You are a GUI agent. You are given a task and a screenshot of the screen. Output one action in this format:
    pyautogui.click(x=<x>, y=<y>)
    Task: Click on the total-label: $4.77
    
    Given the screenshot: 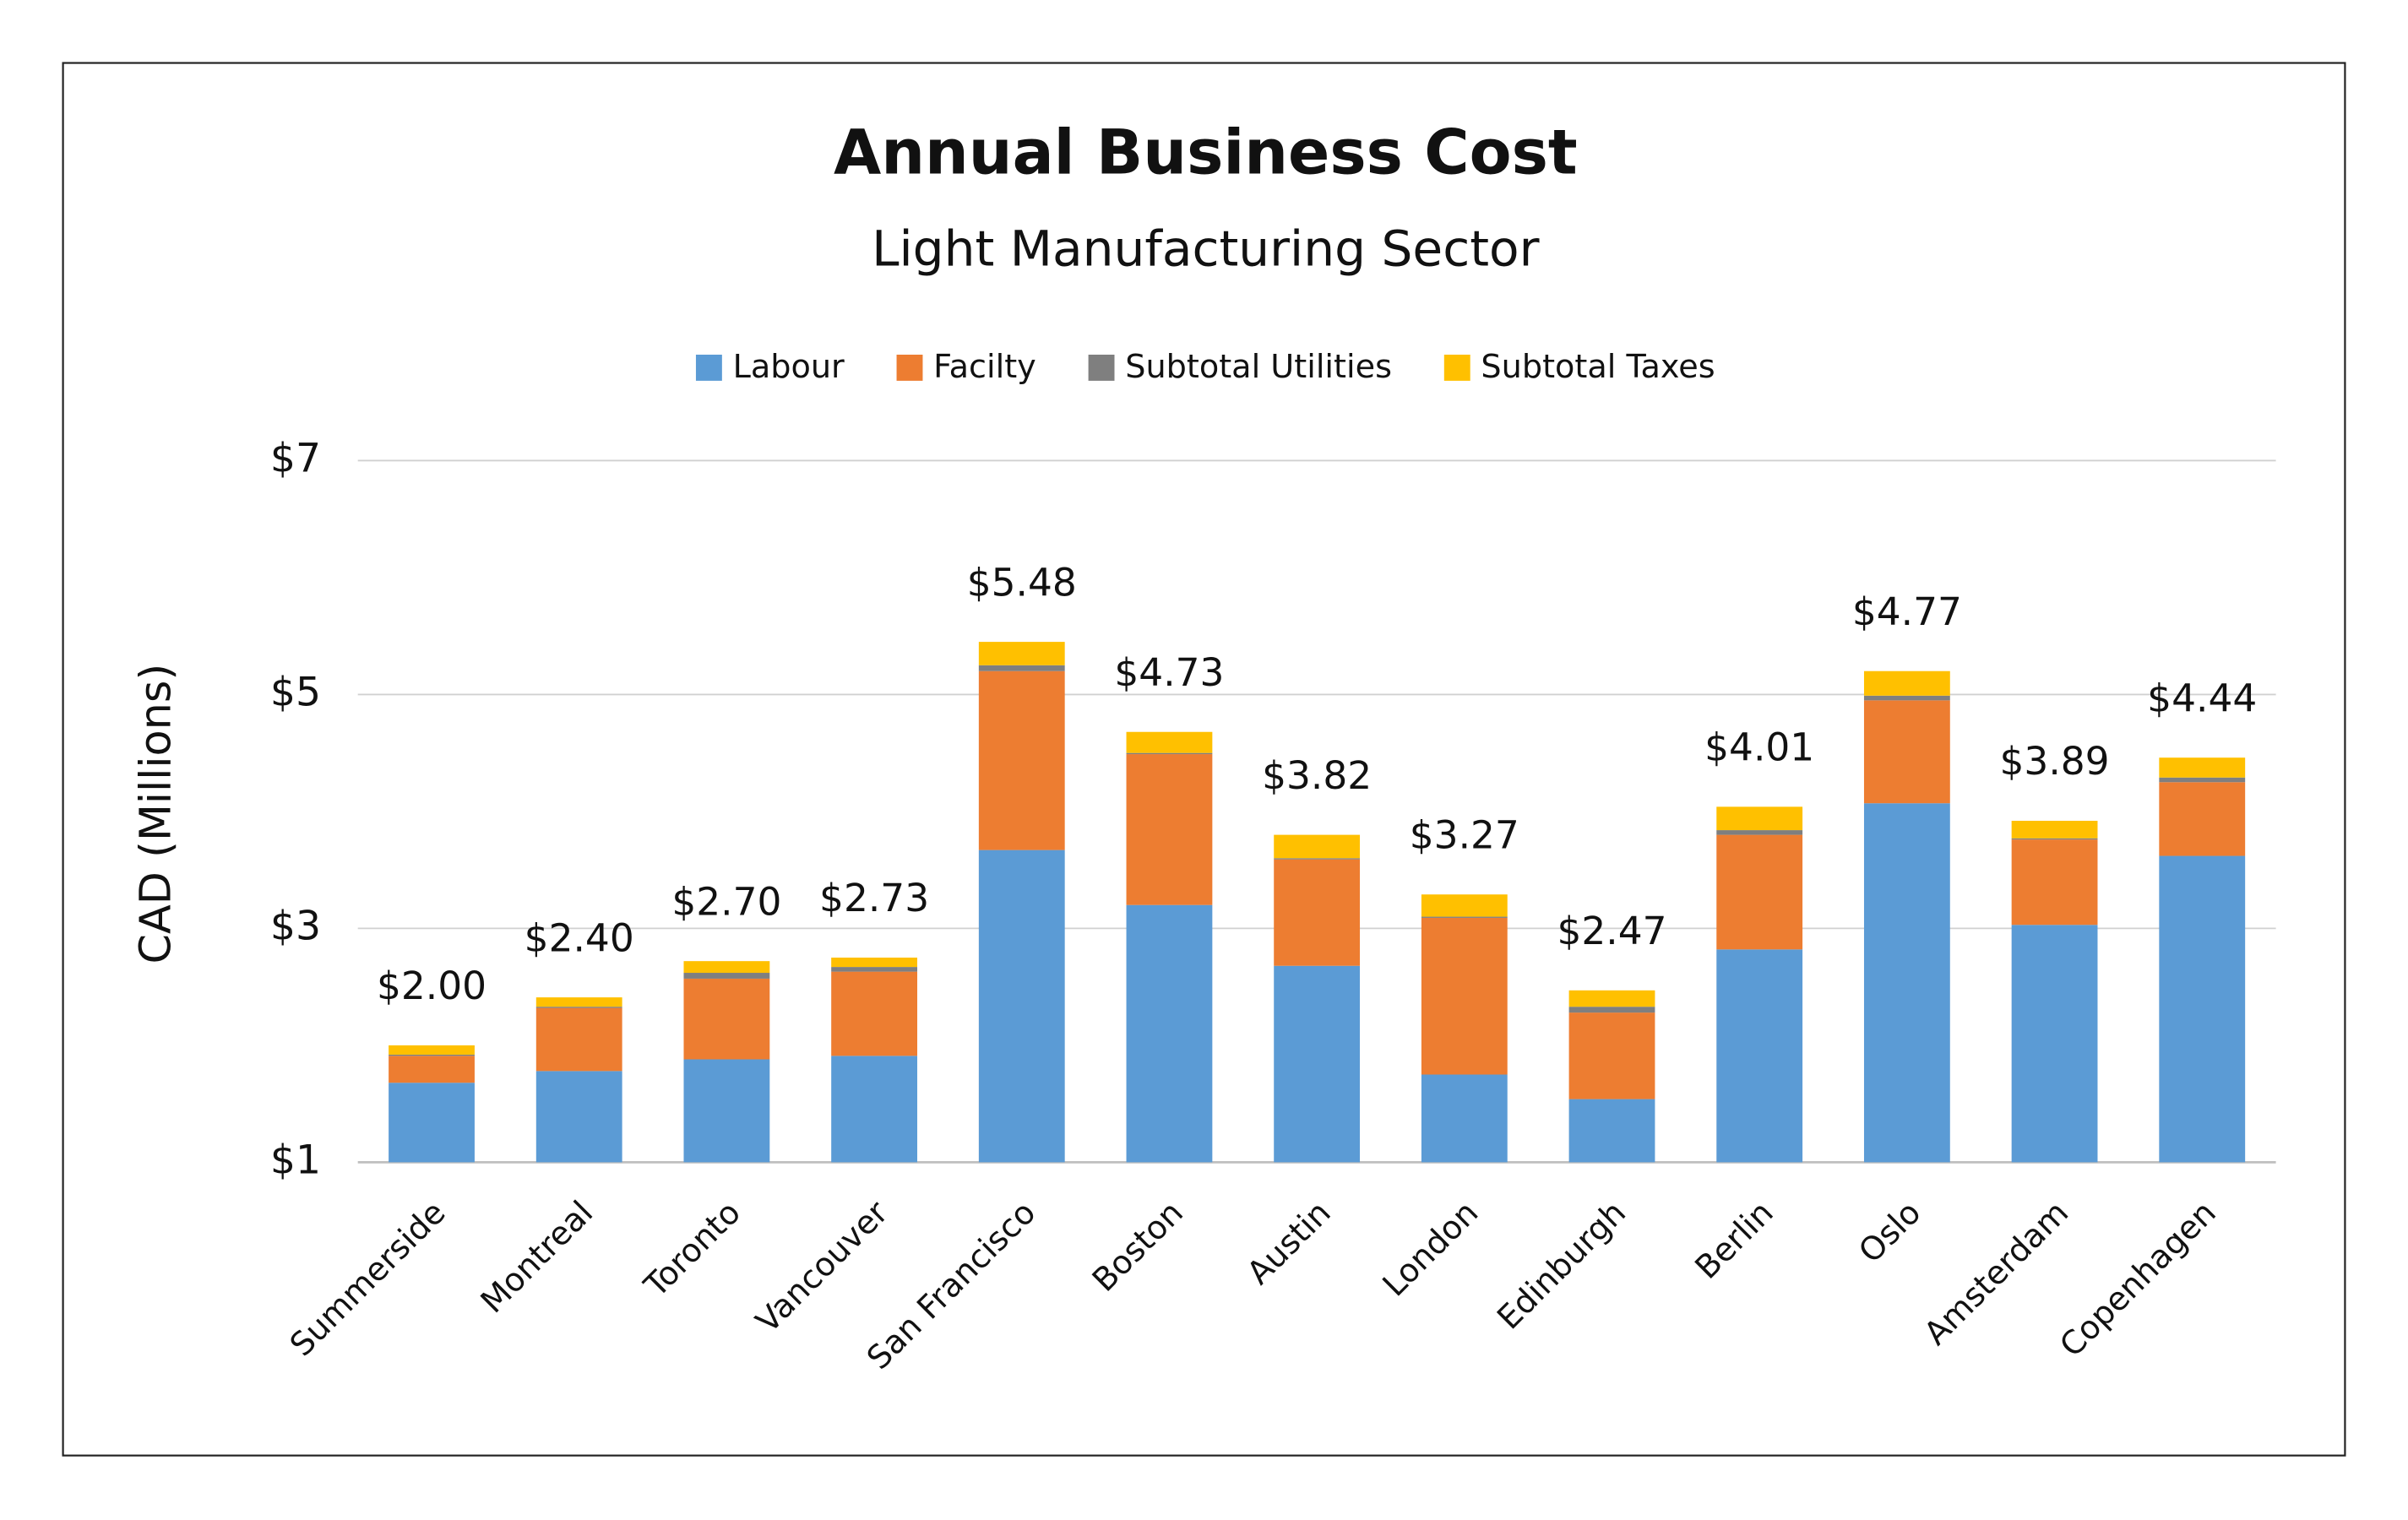 What is the action you would take?
    pyautogui.click(x=1907, y=611)
    